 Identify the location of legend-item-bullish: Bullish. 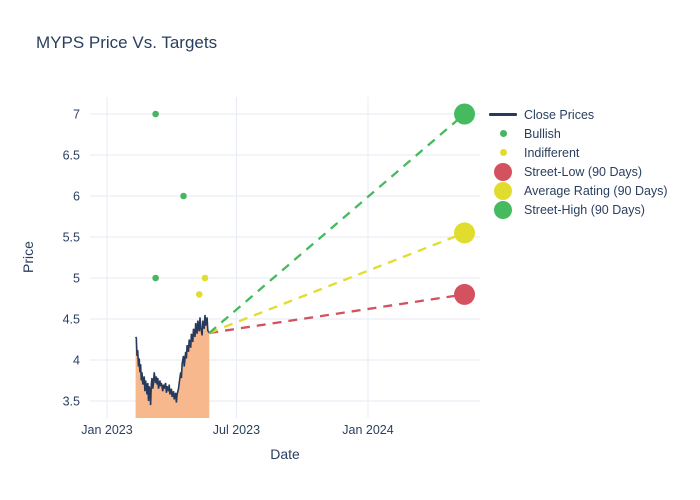
(578, 133).